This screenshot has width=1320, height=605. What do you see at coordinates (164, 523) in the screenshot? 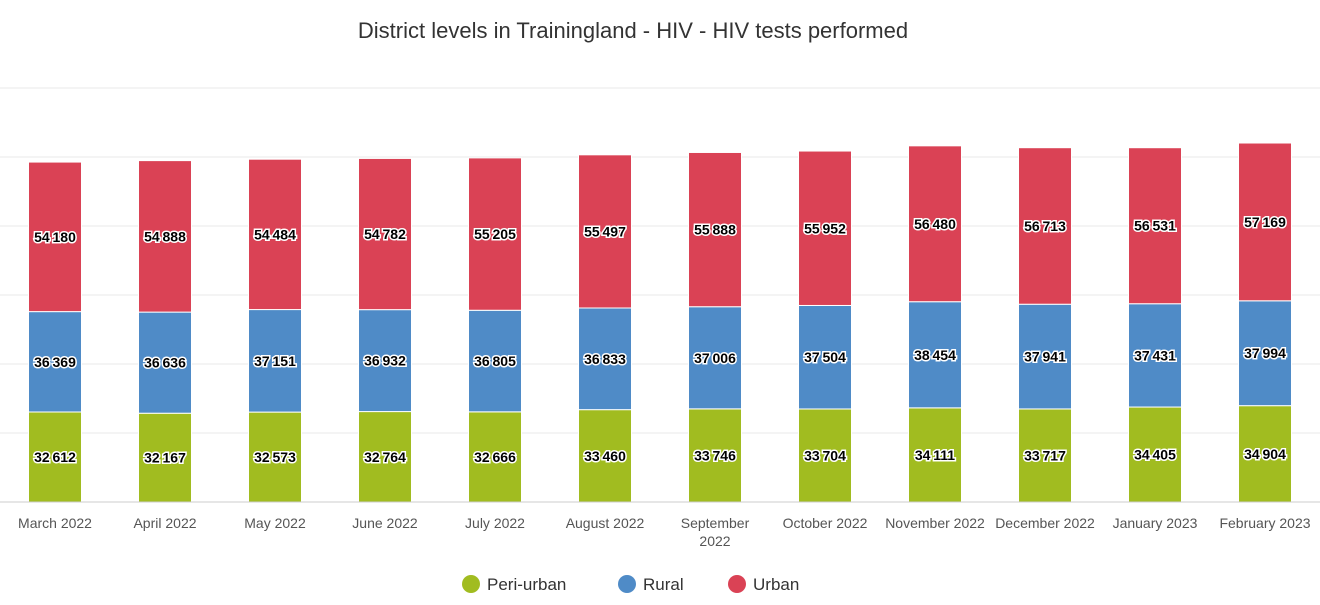
I see `x-tick-label: April 2022` at bounding box center [164, 523].